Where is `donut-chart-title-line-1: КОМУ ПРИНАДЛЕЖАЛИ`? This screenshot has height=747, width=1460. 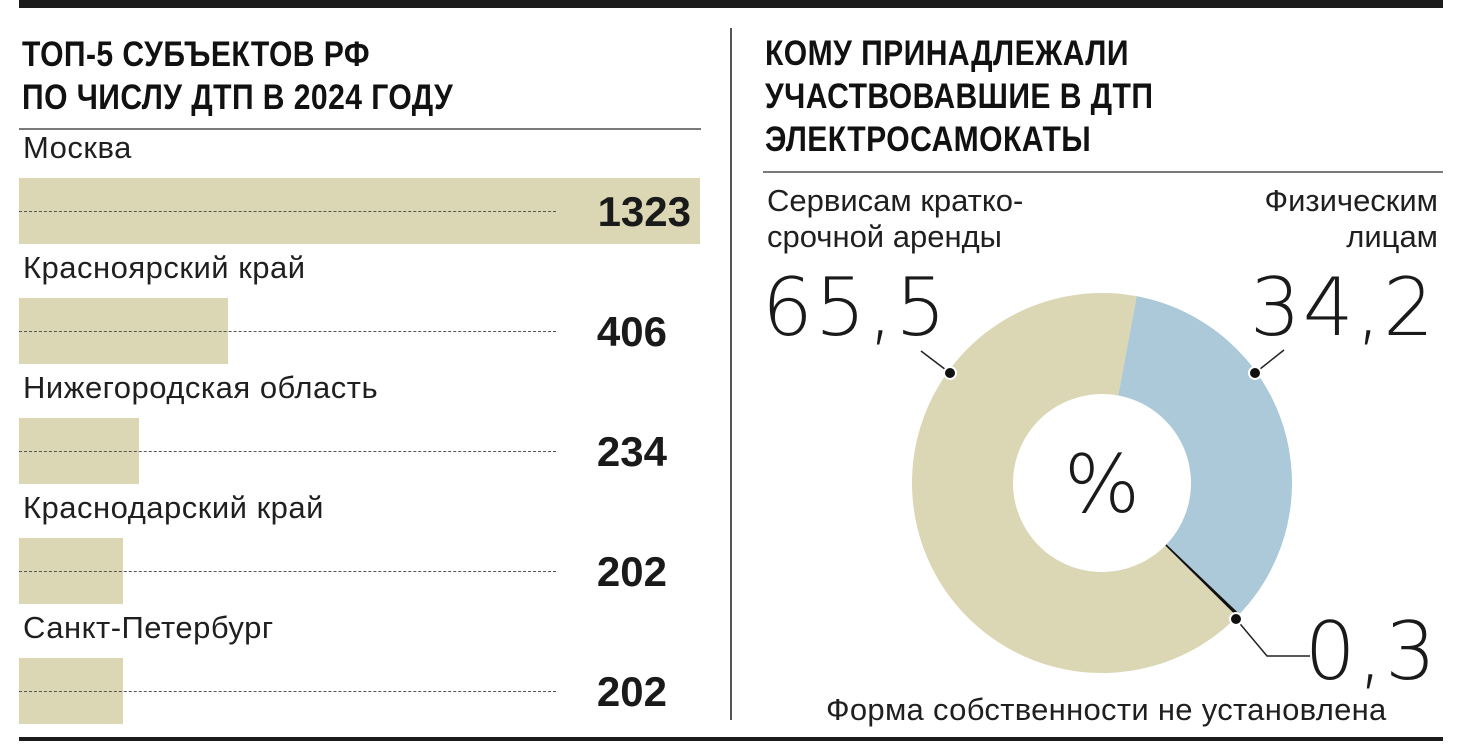
donut-chart-title-line-1: КОМУ ПРИНАДЛЕЖАЛИ is located at coordinates (947, 53).